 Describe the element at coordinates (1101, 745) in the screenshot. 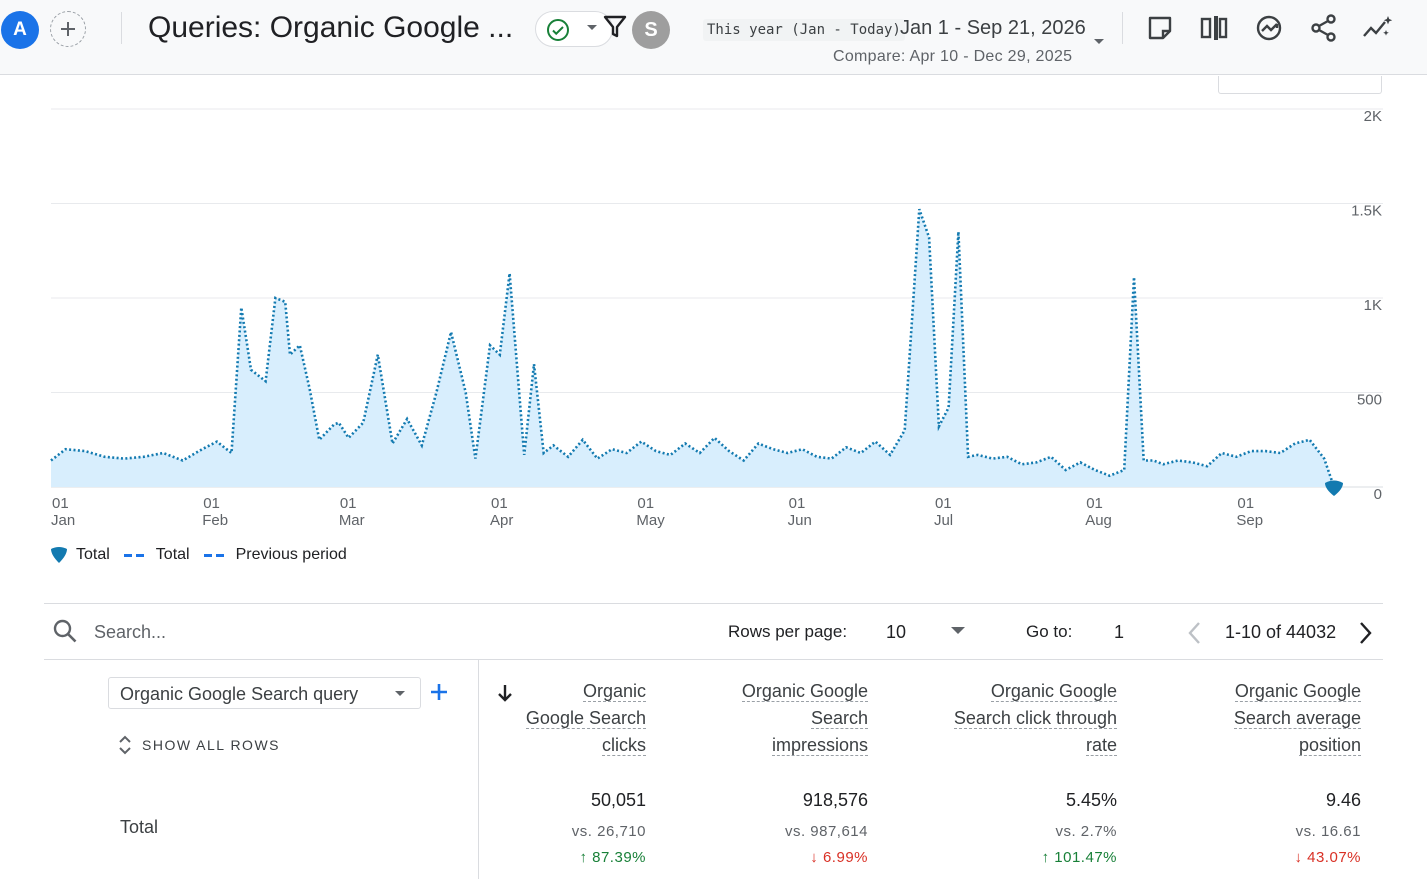

I see `header-line: rate` at that location.